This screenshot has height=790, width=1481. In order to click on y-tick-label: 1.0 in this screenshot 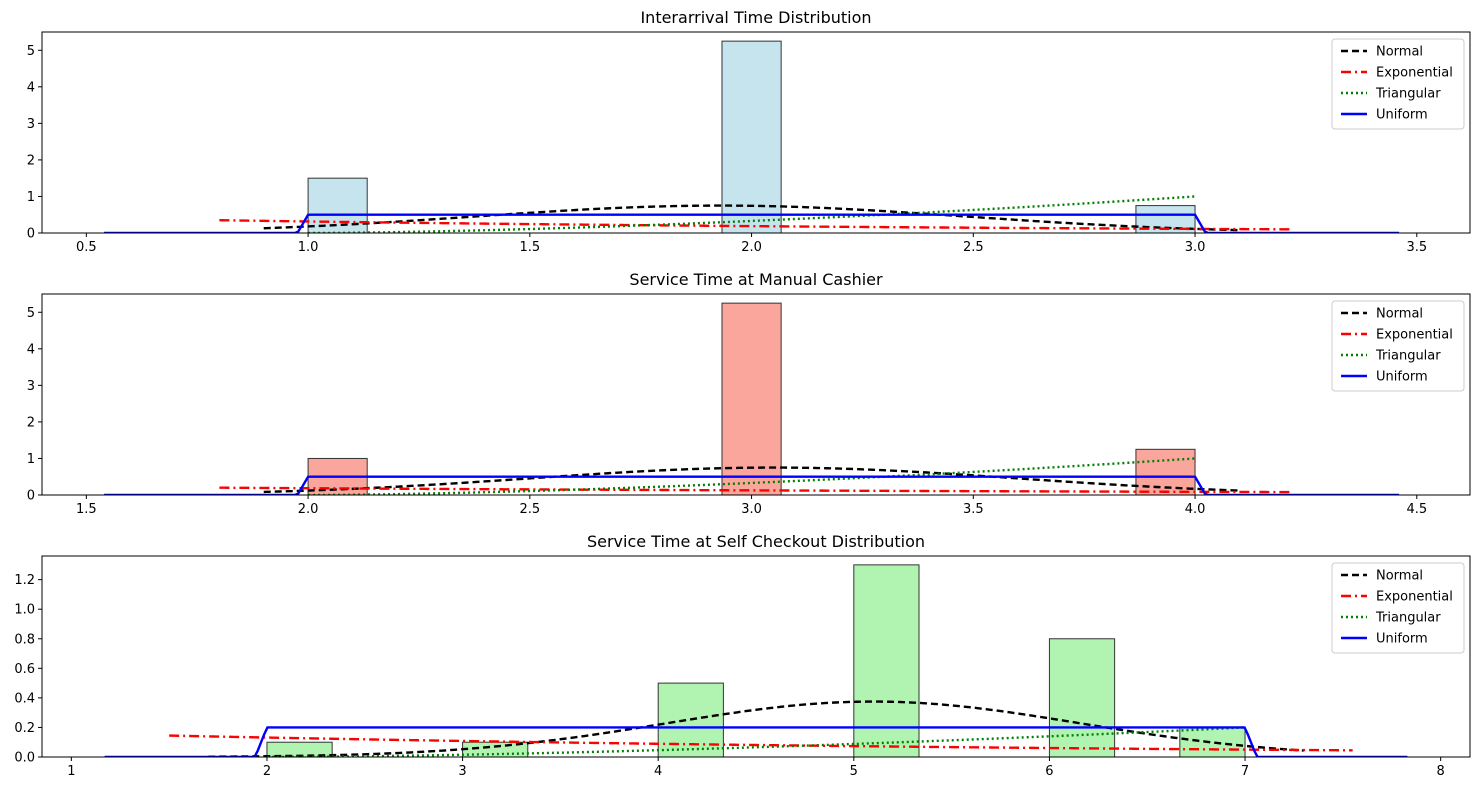, I will do `click(24, 610)`.